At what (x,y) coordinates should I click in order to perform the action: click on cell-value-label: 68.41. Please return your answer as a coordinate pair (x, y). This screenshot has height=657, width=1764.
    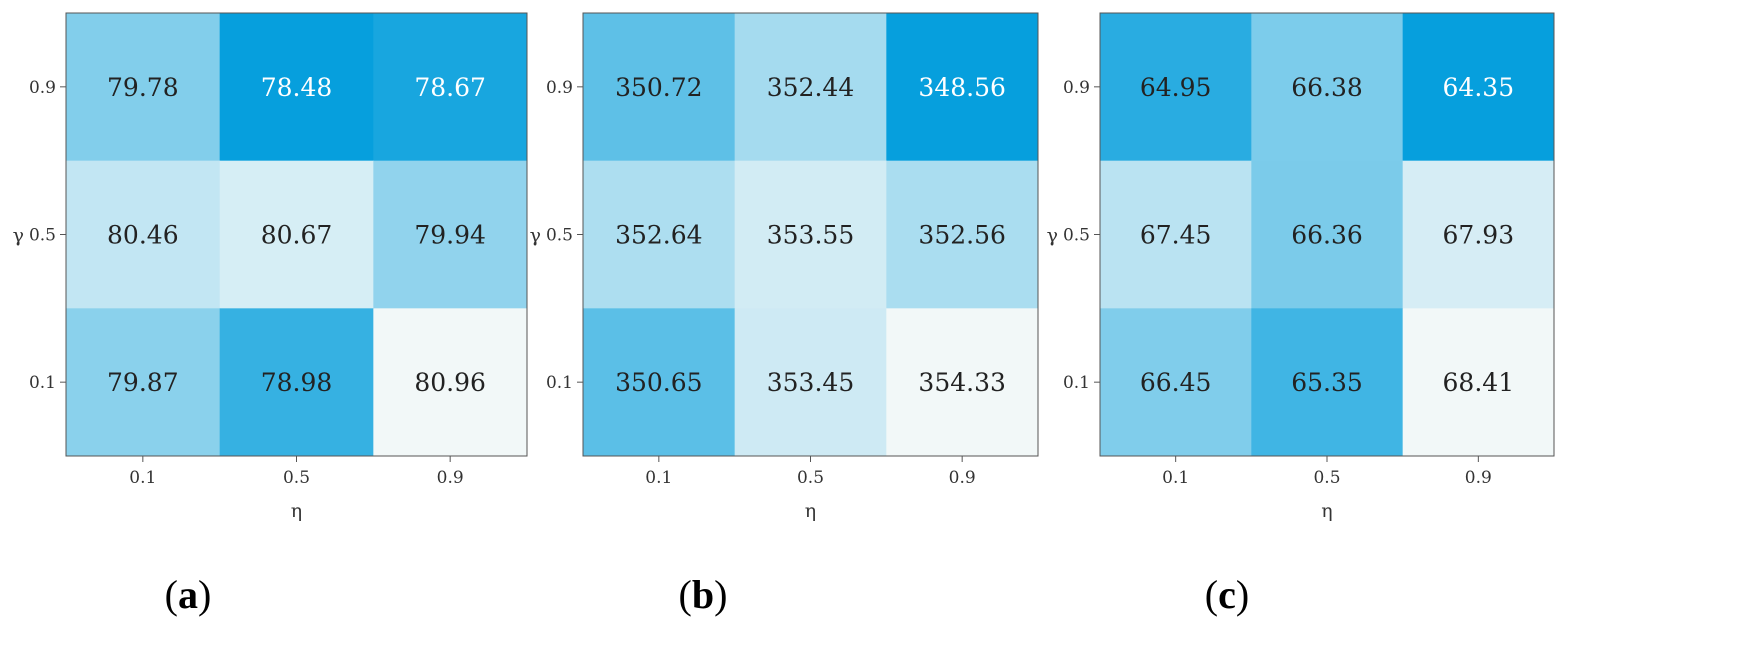
    Looking at the image, I should click on (1479, 382).